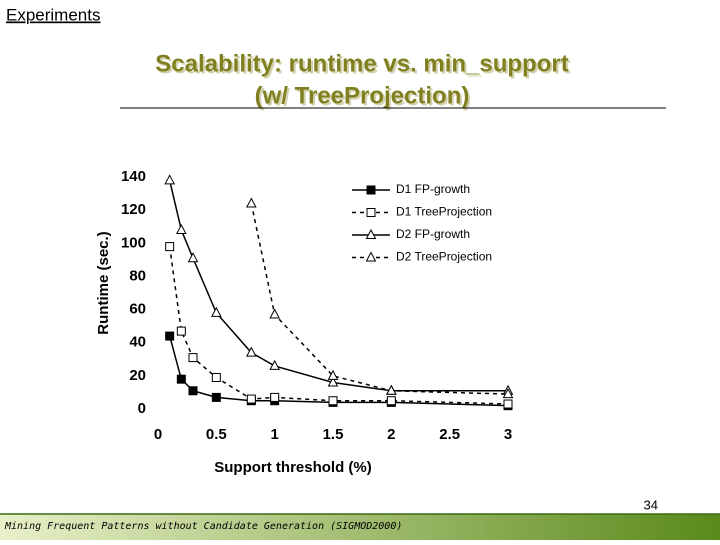  Describe the element at coordinates (137, 342) in the screenshot. I see `y-tick-label: 40` at that location.